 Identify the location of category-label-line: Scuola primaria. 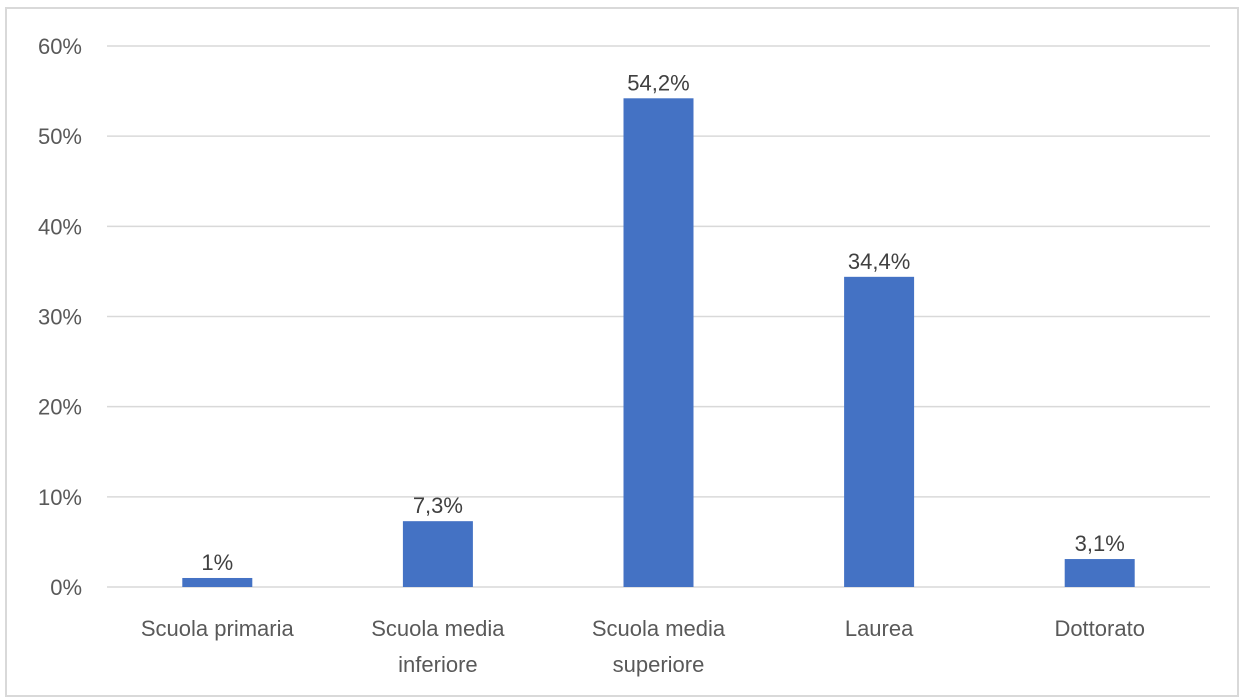
(218, 628).